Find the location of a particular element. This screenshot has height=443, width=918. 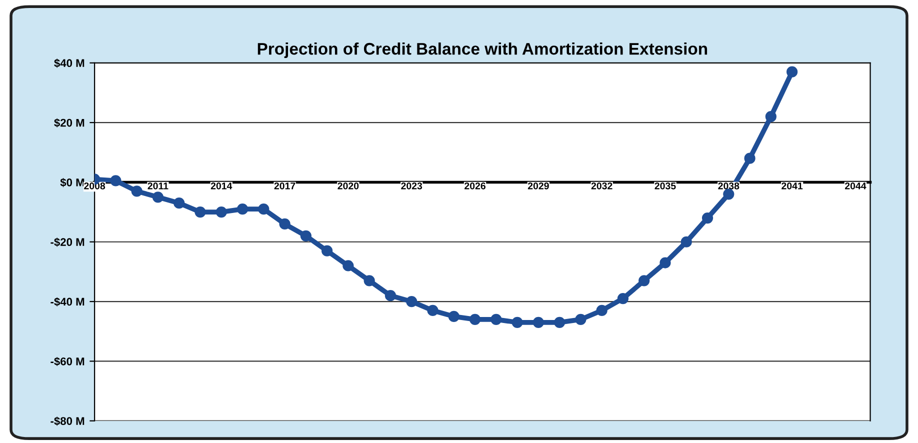

x-tick-label: 2041 is located at coordinates (792, 186).